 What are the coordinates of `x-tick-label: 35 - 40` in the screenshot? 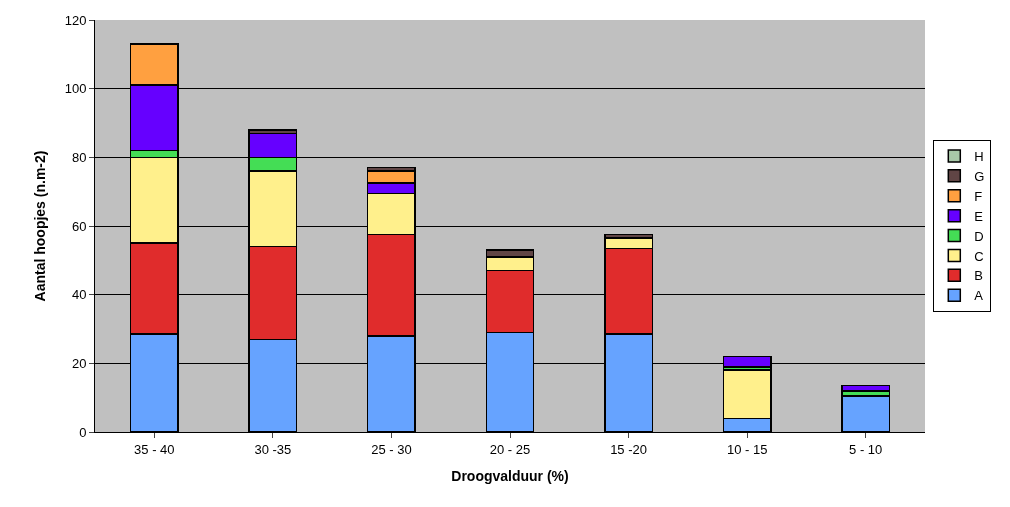 It's located at (154, 449).